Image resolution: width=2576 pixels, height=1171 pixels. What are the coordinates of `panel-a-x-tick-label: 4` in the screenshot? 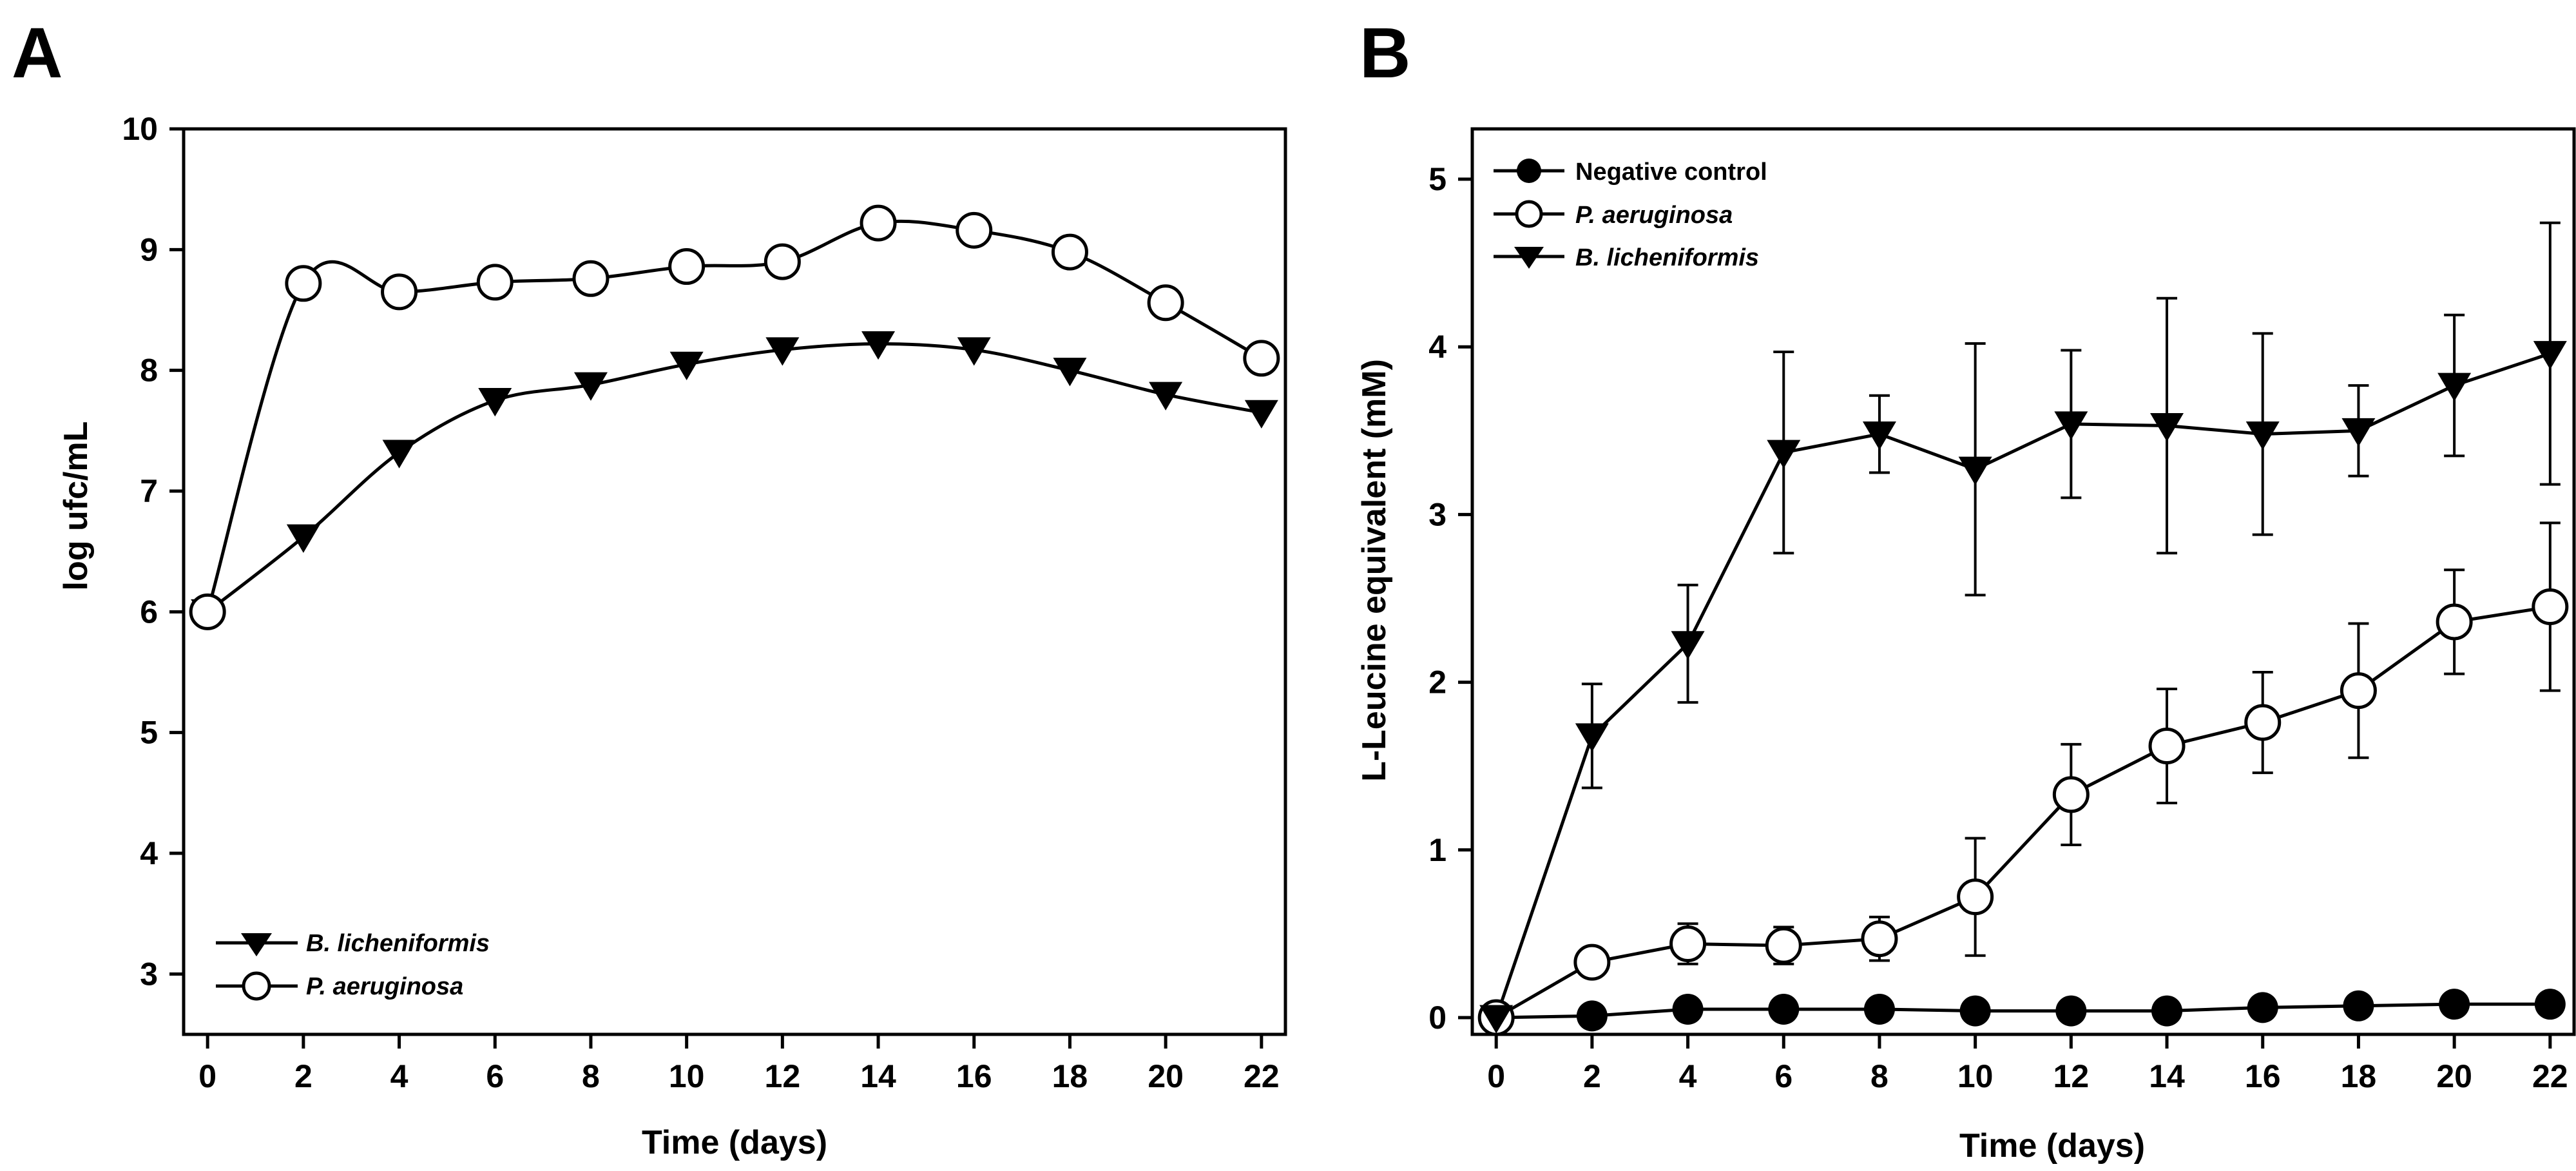 It's located at (399, 1076).